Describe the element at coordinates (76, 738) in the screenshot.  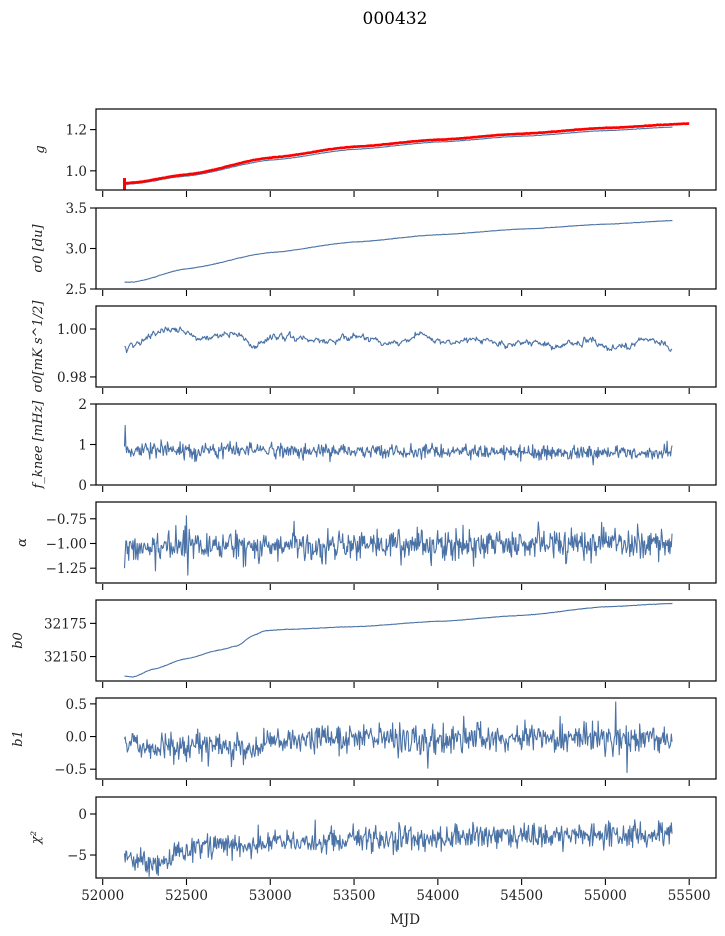
I see `y-tick-label: 0.0` at that location.